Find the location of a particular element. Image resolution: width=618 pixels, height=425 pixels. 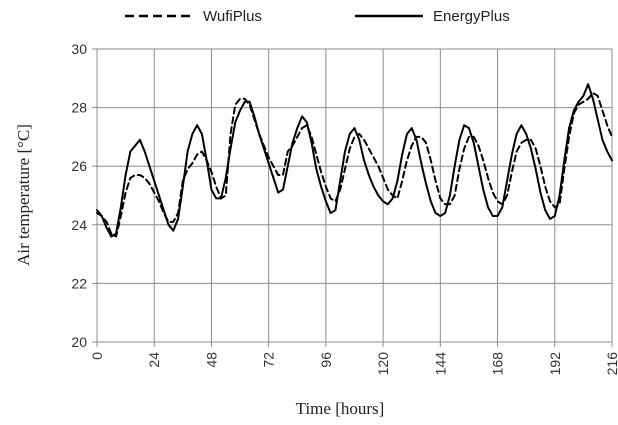

y-axis-title: Air temperature [°C] is located at coordinates (23, 195).